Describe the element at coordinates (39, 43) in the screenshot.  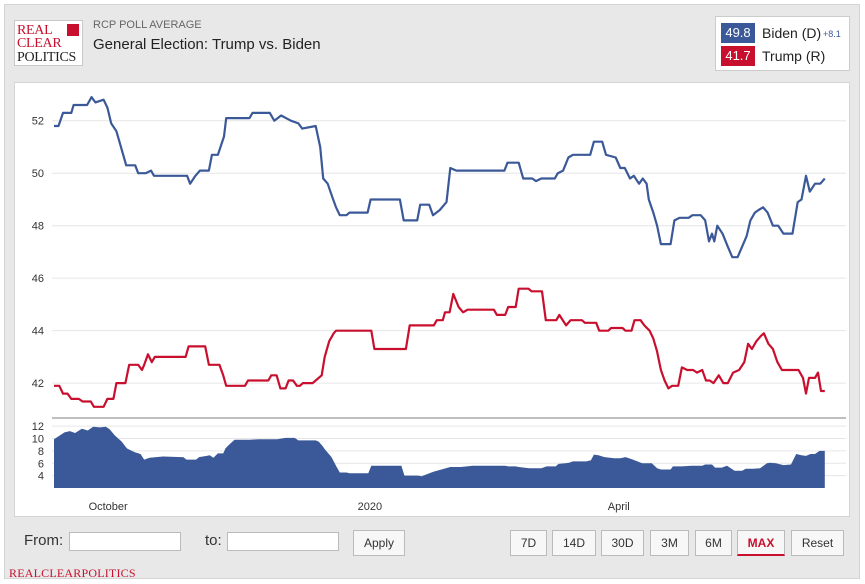
I see `logo-line-clear: CLEAR` at that location.